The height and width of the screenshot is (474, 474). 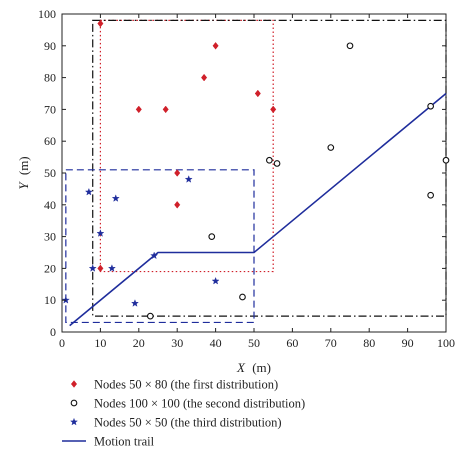 What do you see at coordinates (23, 165) in the screenshot?
I see `y-axis-unit: (m)` at bounding box center [23, 165].